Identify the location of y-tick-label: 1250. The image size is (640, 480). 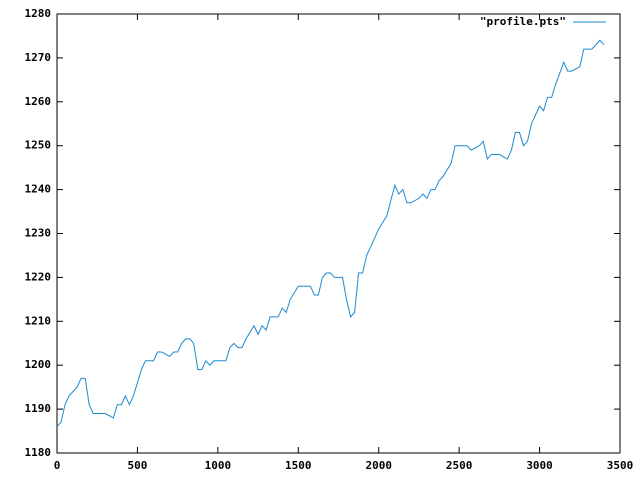
(38, 145).